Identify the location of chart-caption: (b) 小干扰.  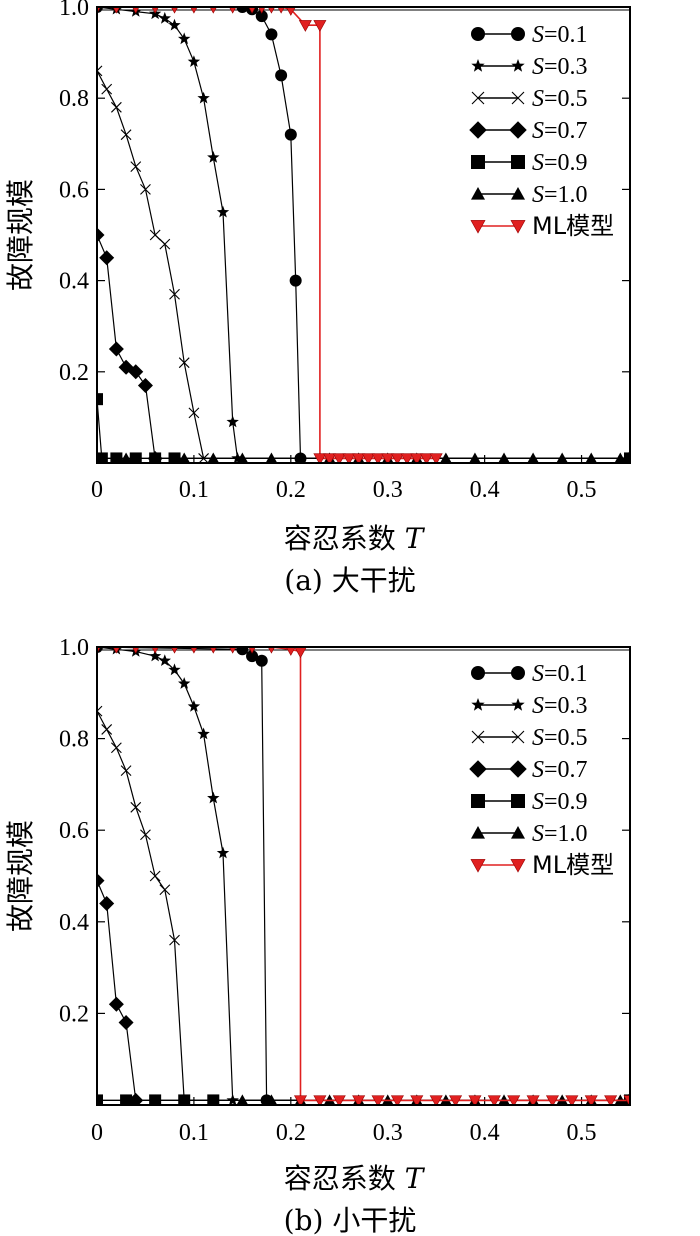
(350, 1220).